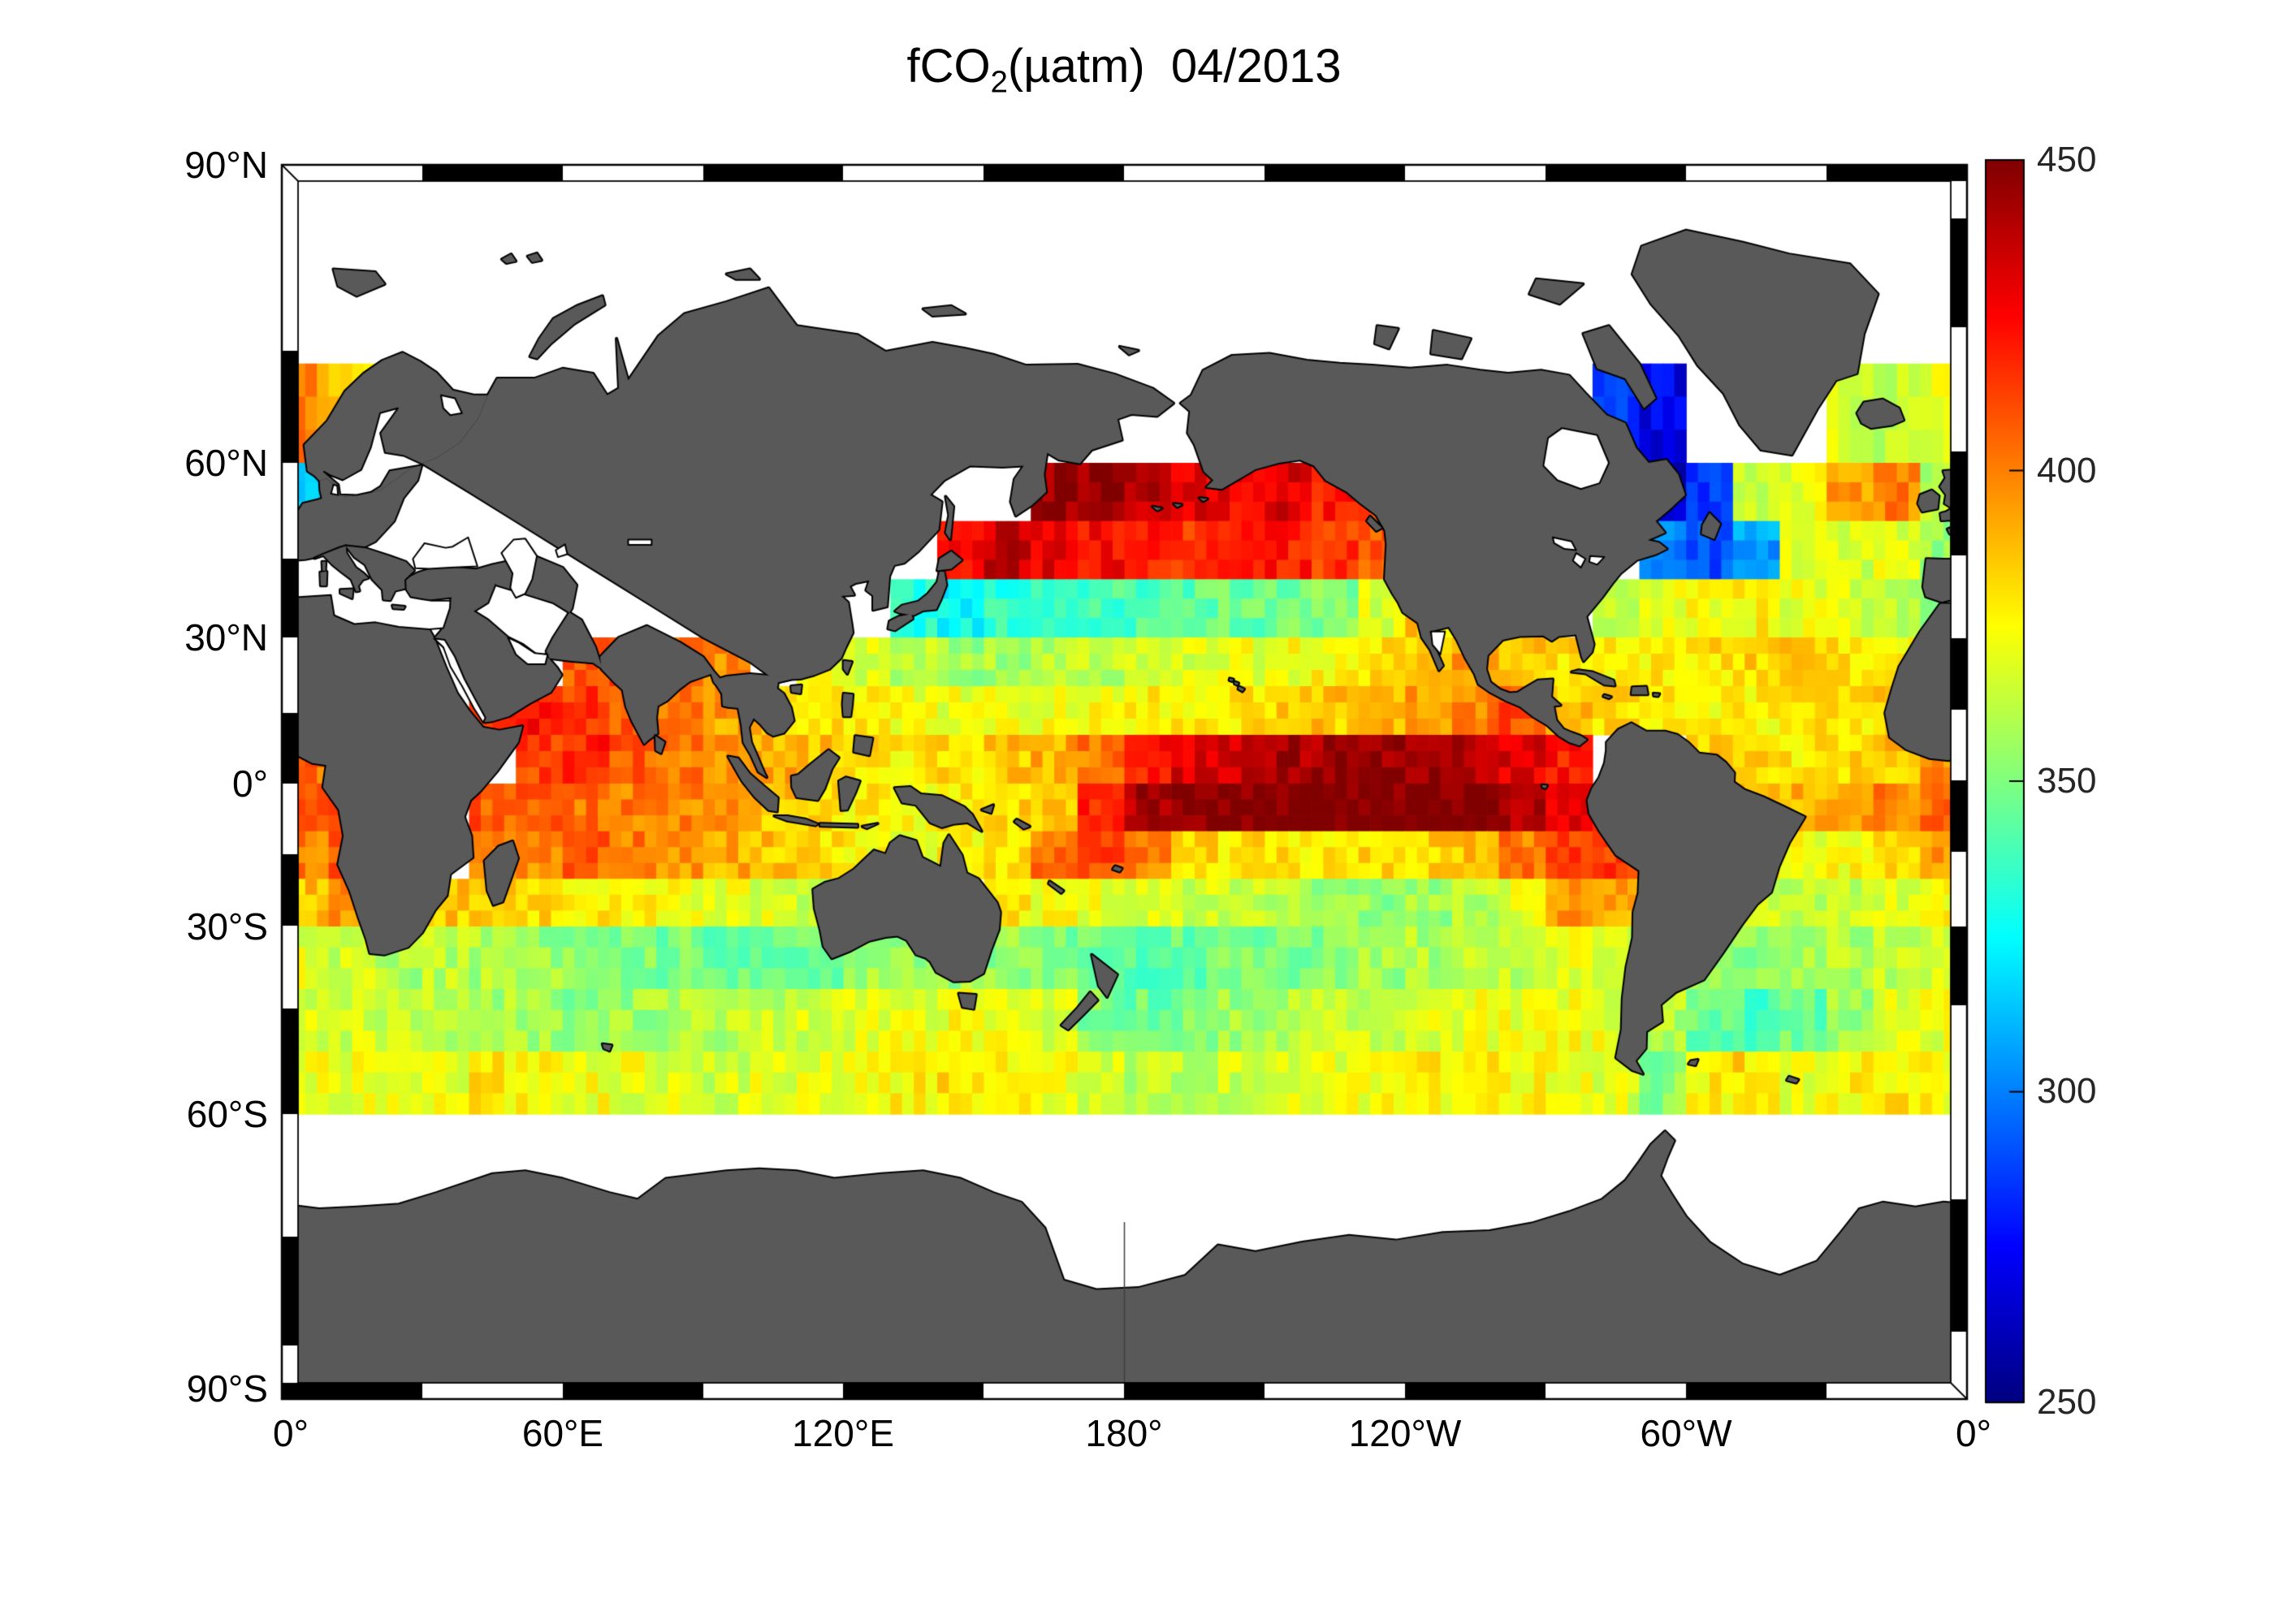 The width and height of the screenshot is (2274, 1624). What do you see at coordinates (226, 638) in the screenshot?
I see `lat-tick-30n: 30°N` at bounding box center [226, 638].